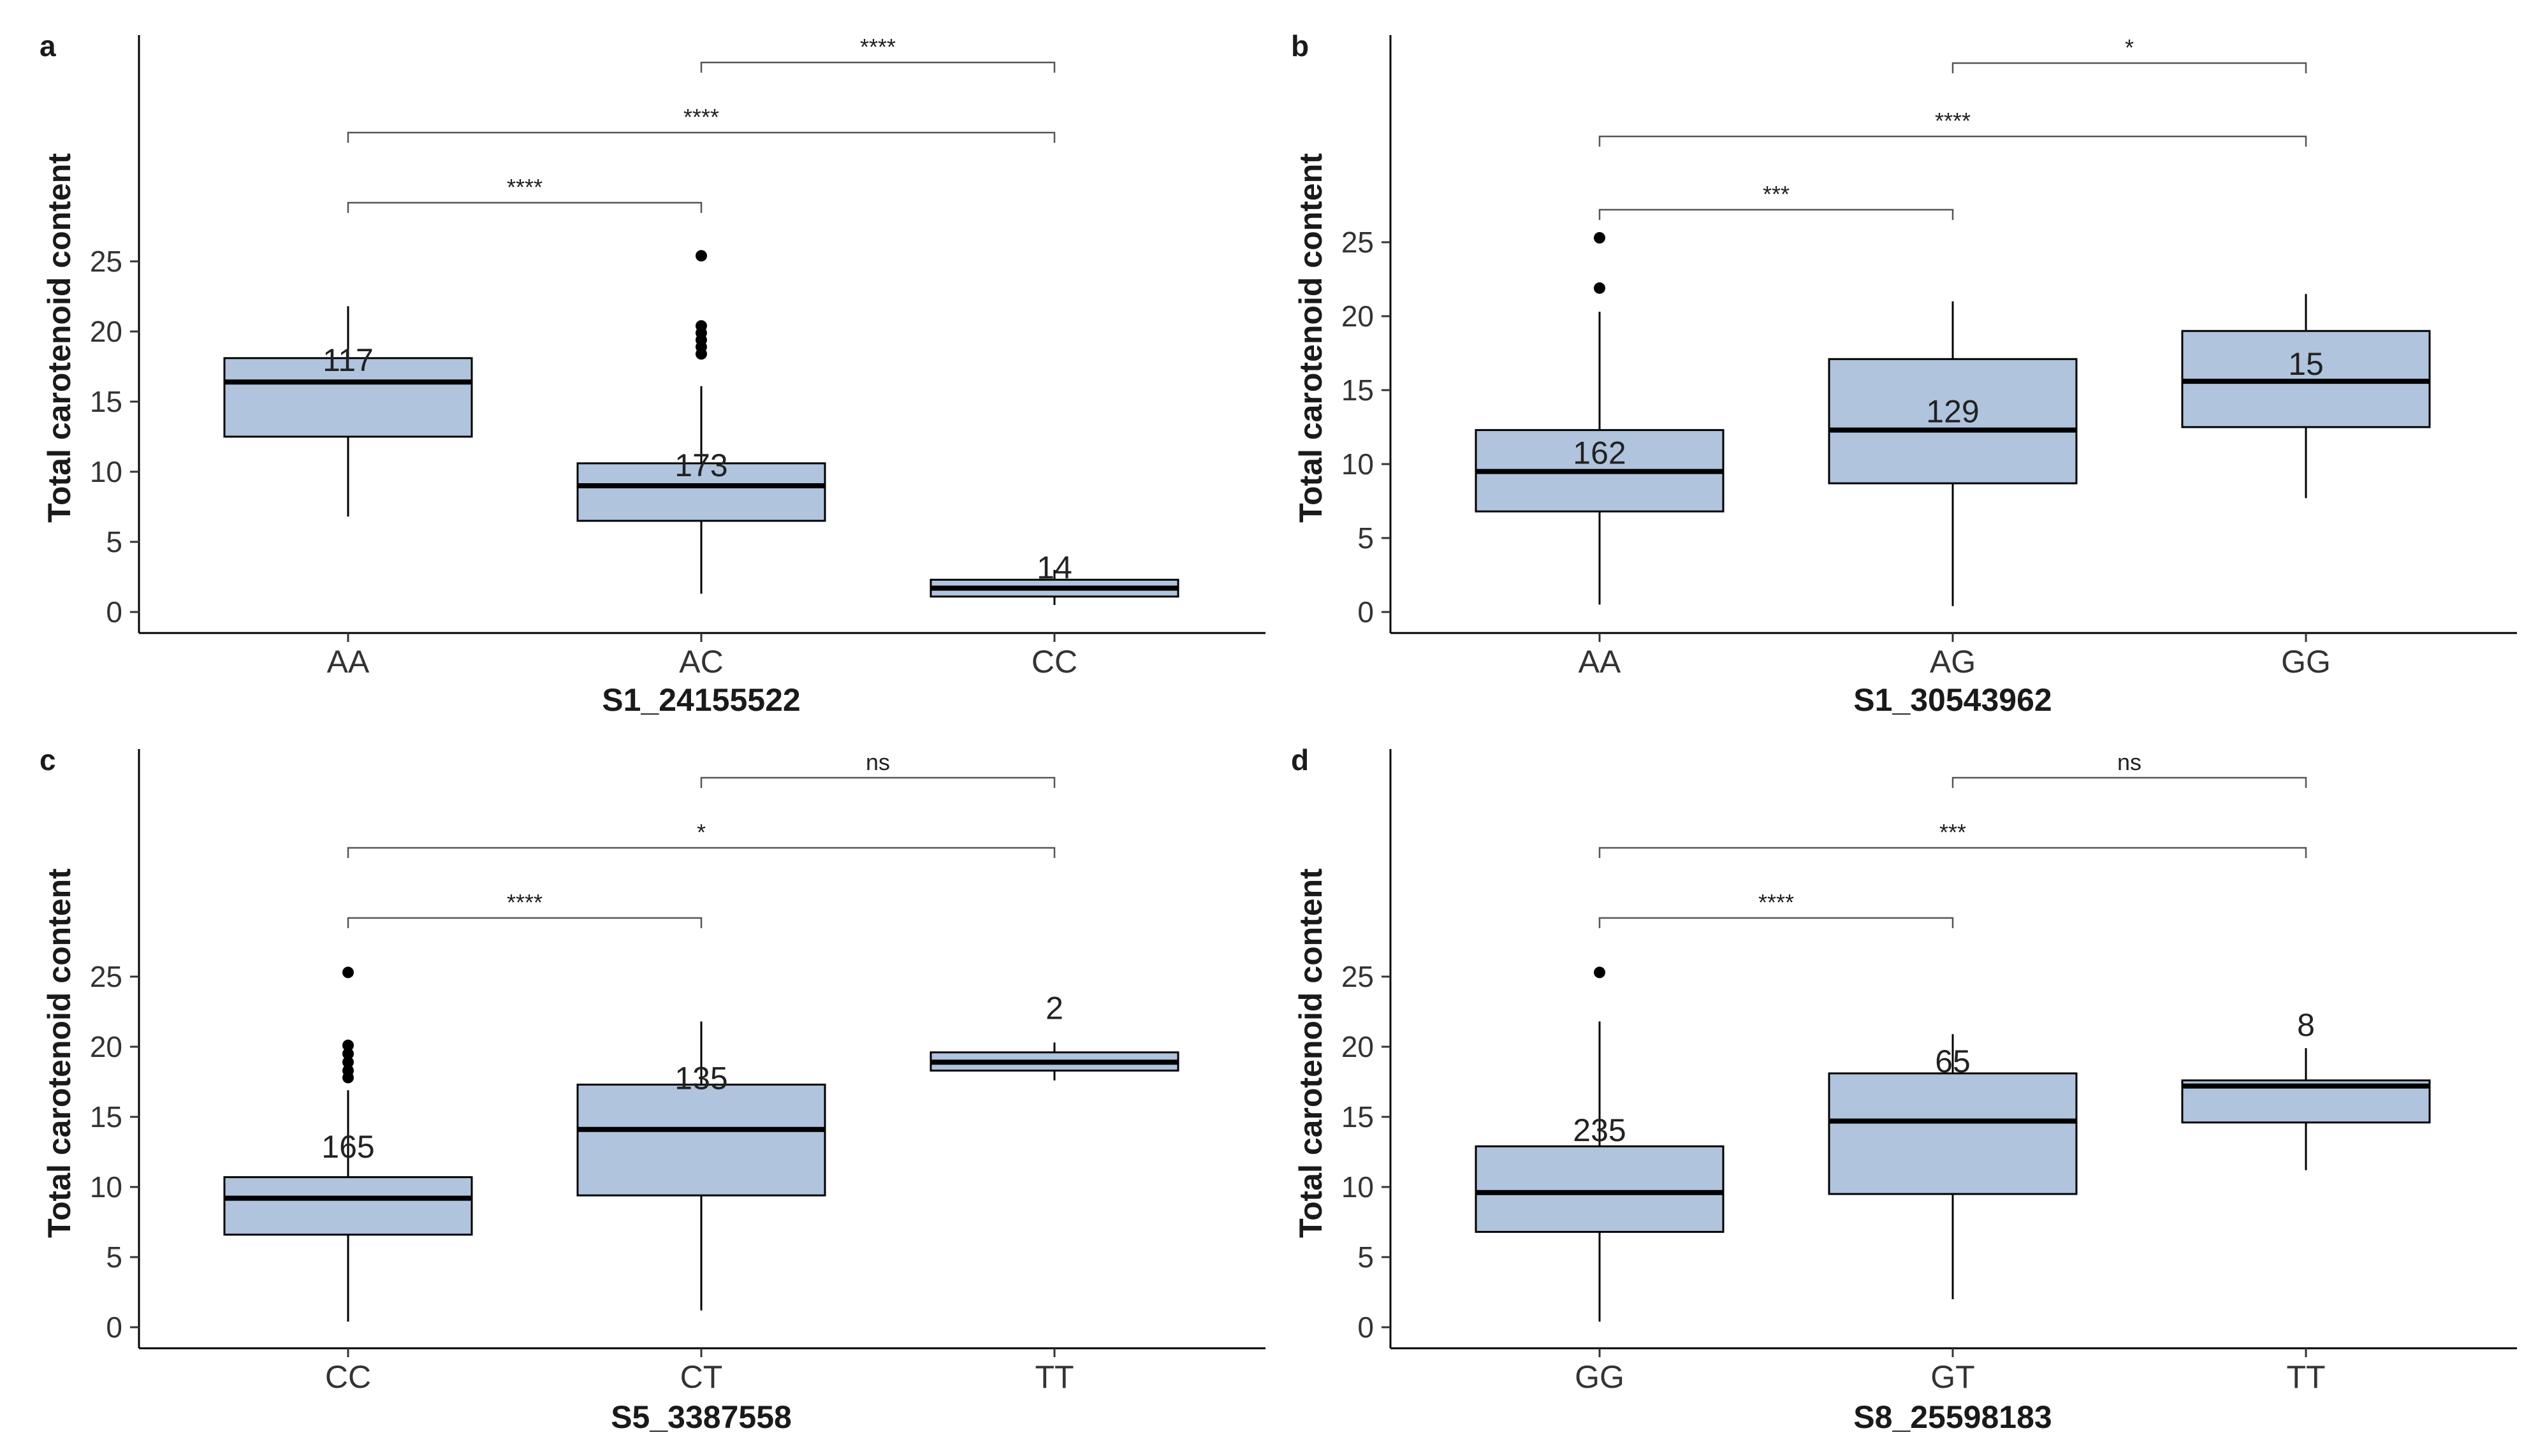  I want to click on significance-bracket: *, so click(2129, 53).